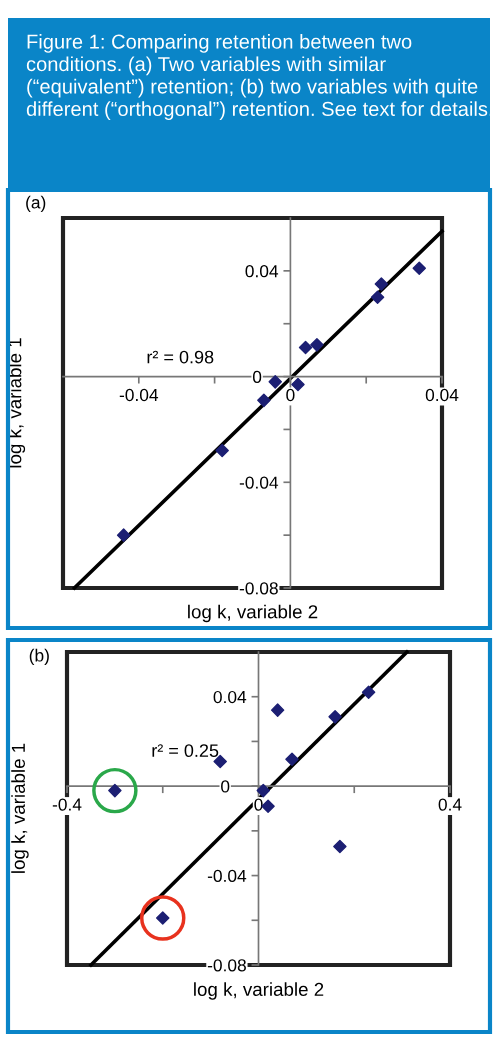  Describe the element at coordinates (450, 804) in the screenshot. I see `x-tick-label: 0.4` at that location.